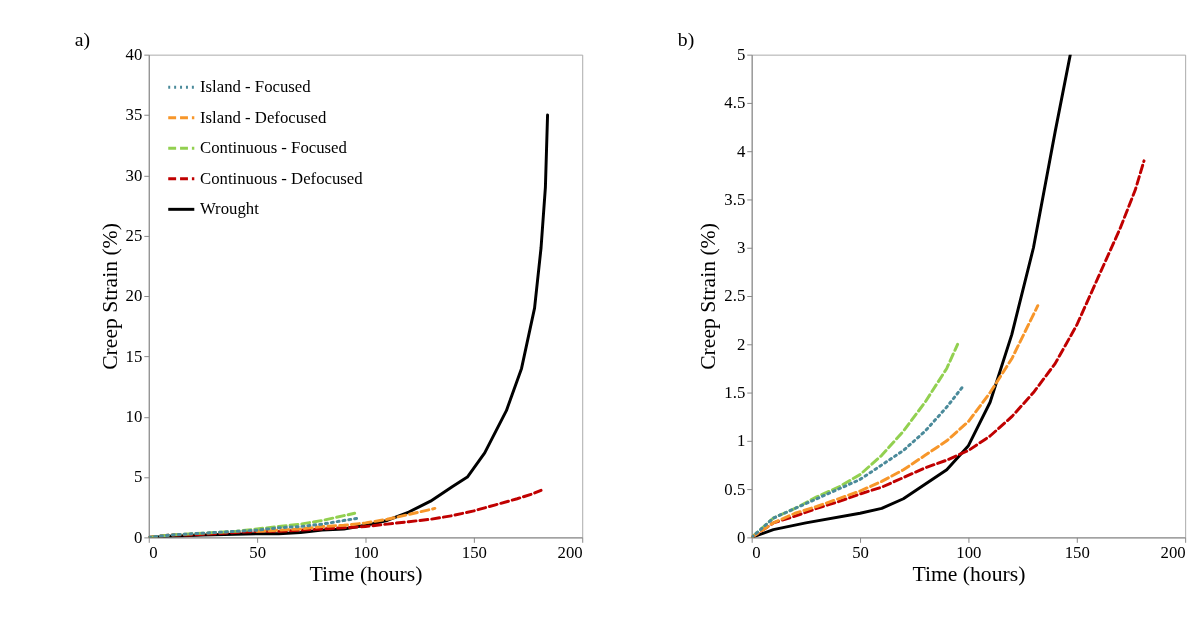 The height and width of the screenshot is (629, 1196). Describe the element at coordinates (263, 117) in the screenshot. I see `legend-label: Island - Defocused` at that location.